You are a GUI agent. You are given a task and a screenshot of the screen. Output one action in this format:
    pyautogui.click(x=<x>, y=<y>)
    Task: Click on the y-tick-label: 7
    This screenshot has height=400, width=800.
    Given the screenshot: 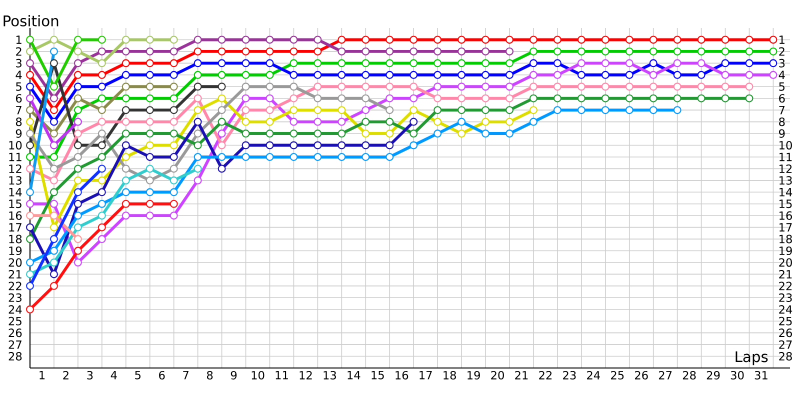 What is the action you would take?
    pyautogui.click(x=19, y=110)
    